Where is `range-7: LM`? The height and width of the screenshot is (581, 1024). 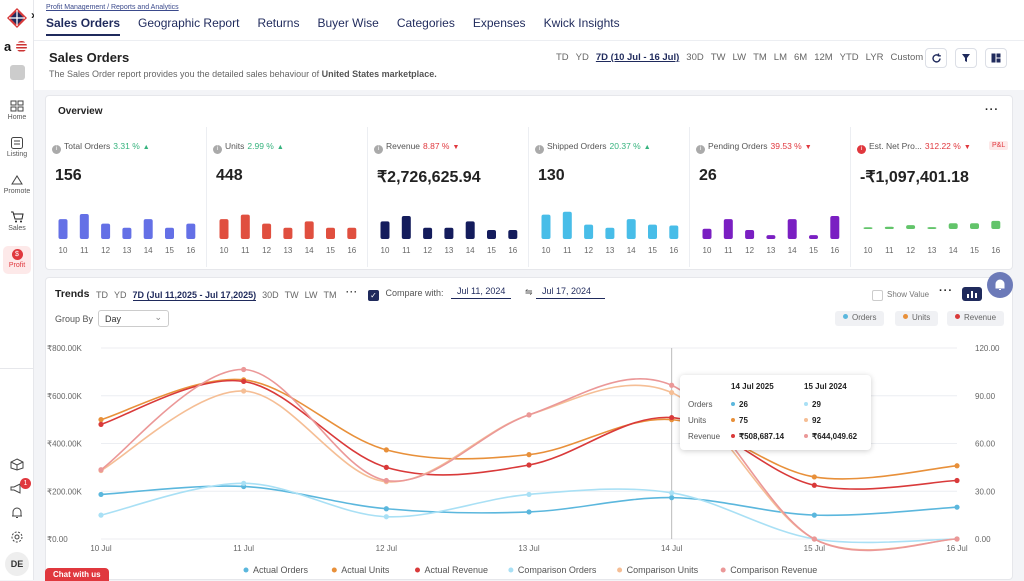 range-7: LM is located at coordinates (780, 57).